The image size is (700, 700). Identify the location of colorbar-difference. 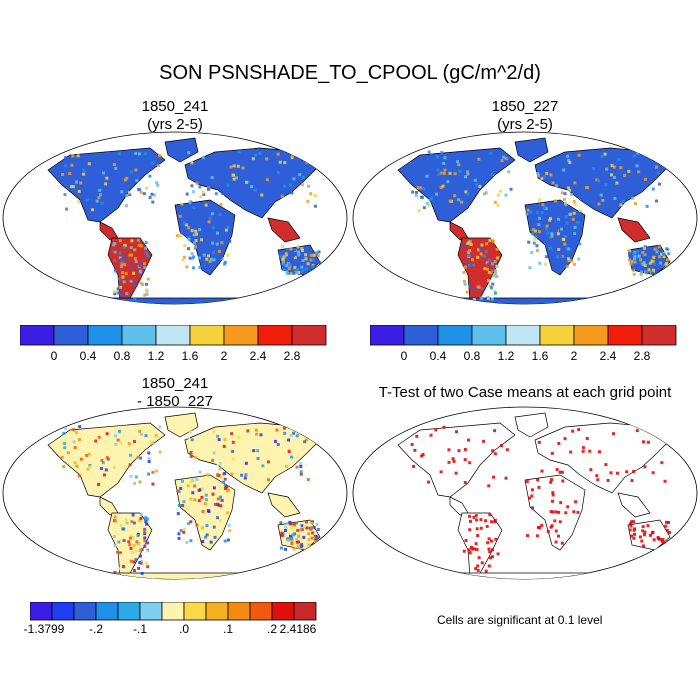
(173, 611).